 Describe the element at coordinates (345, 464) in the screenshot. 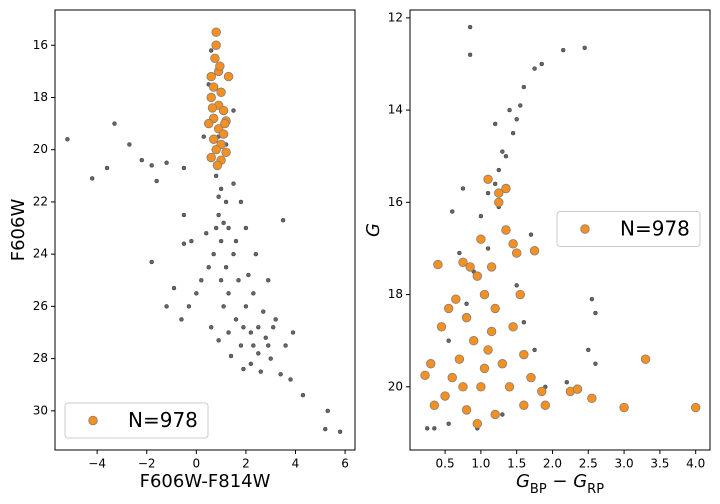

I see `x-tick-label: 6` at that location.